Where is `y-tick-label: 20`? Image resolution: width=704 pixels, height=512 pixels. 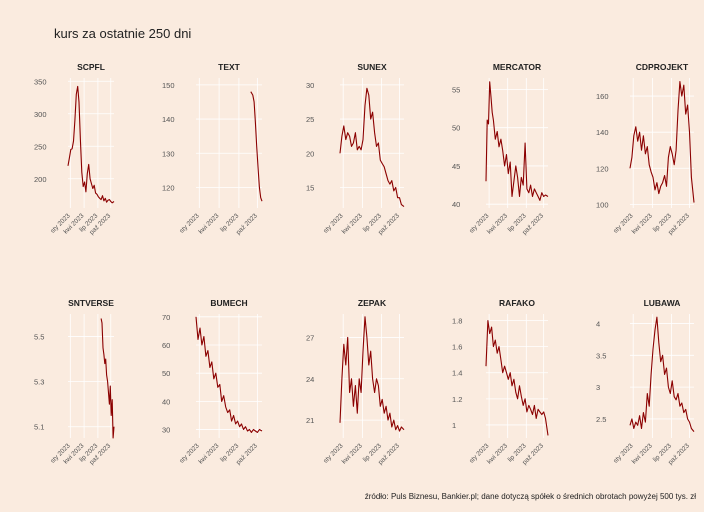 y-tick-label: 20 is located at coordinates (310, 153).